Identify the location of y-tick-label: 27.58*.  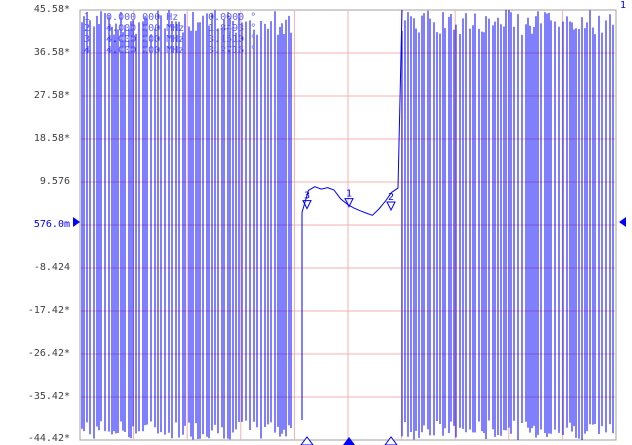
(51, 95).